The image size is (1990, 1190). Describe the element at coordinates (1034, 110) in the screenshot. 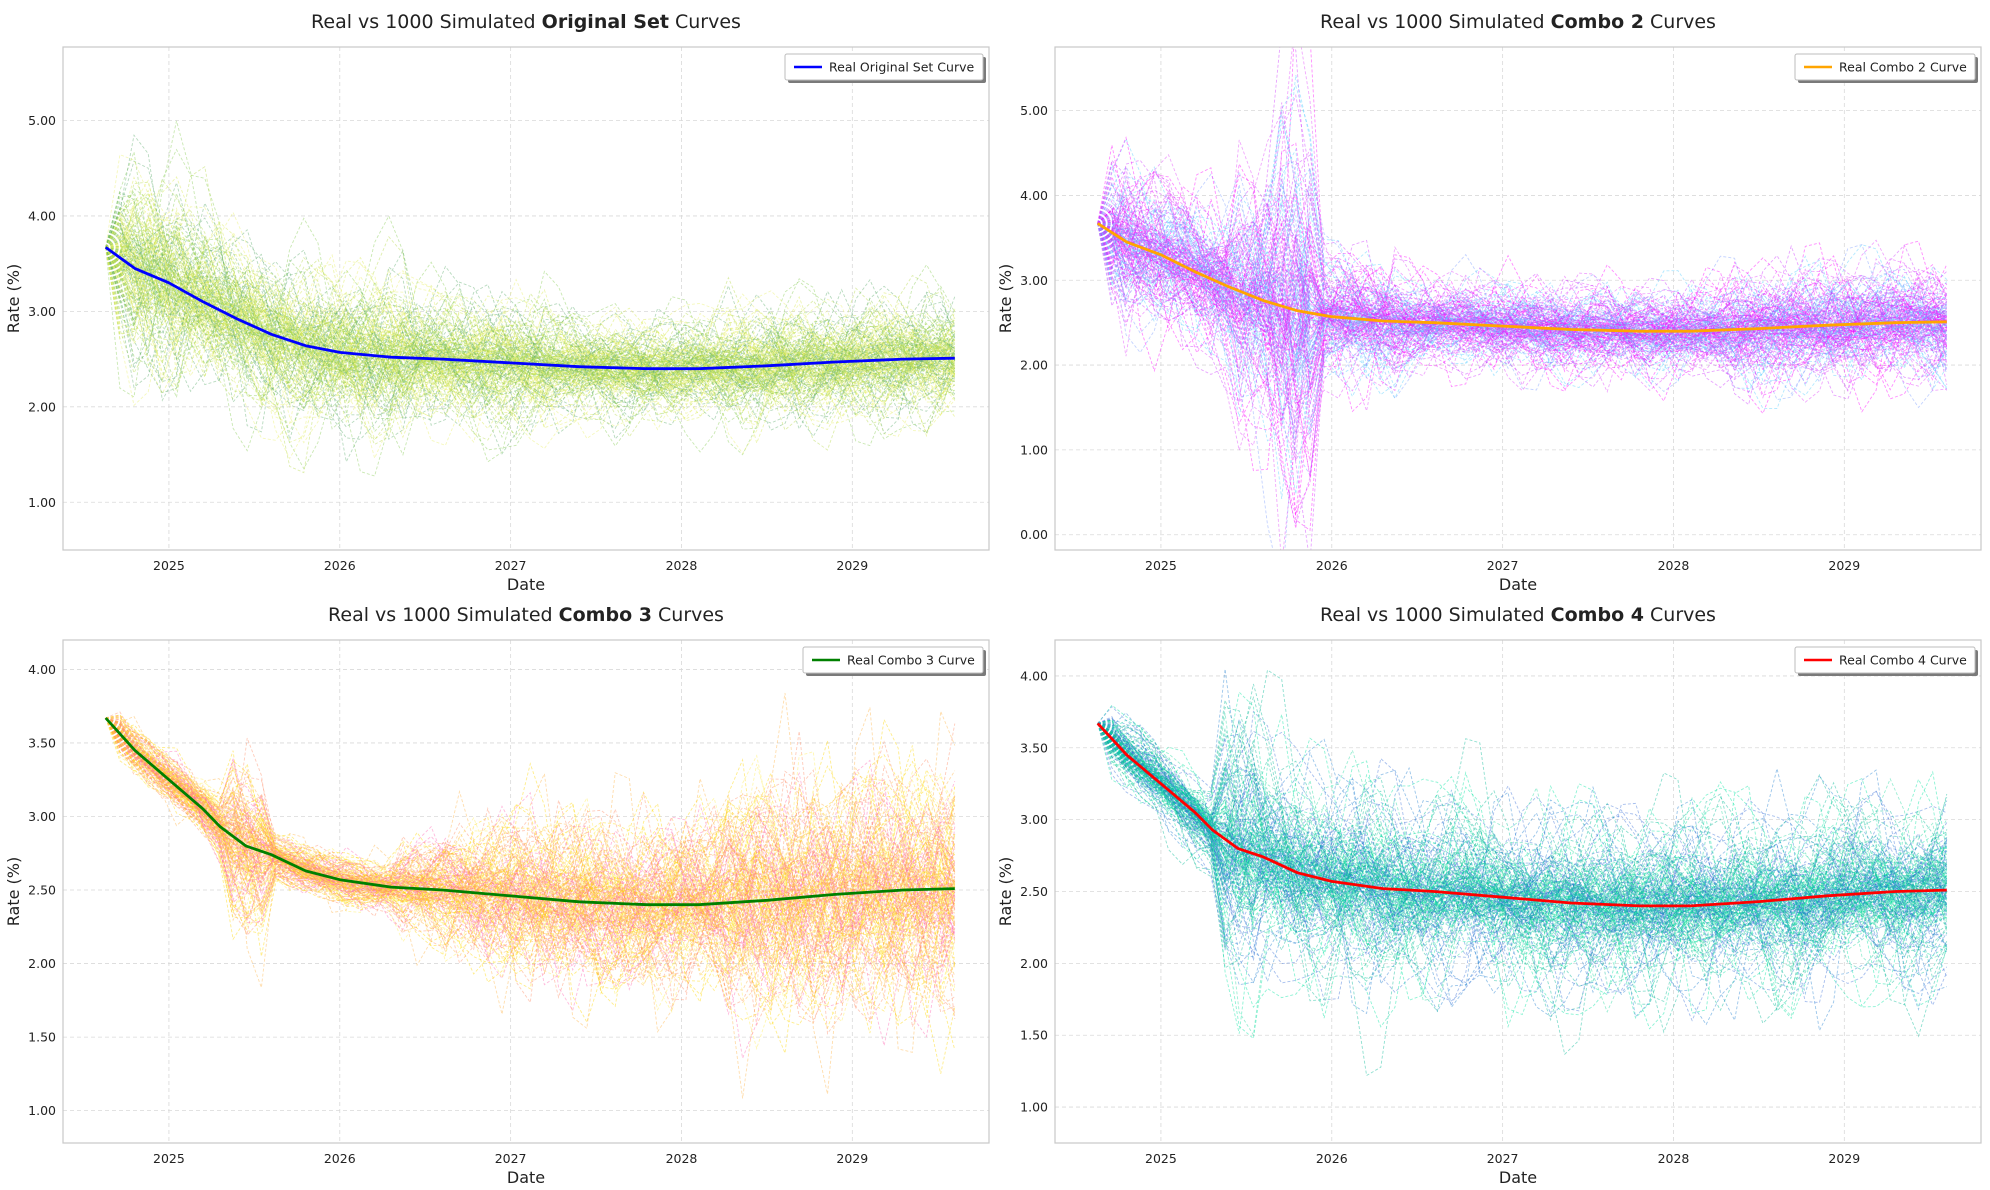

I see `y-tick-label: 5.00` at that location.